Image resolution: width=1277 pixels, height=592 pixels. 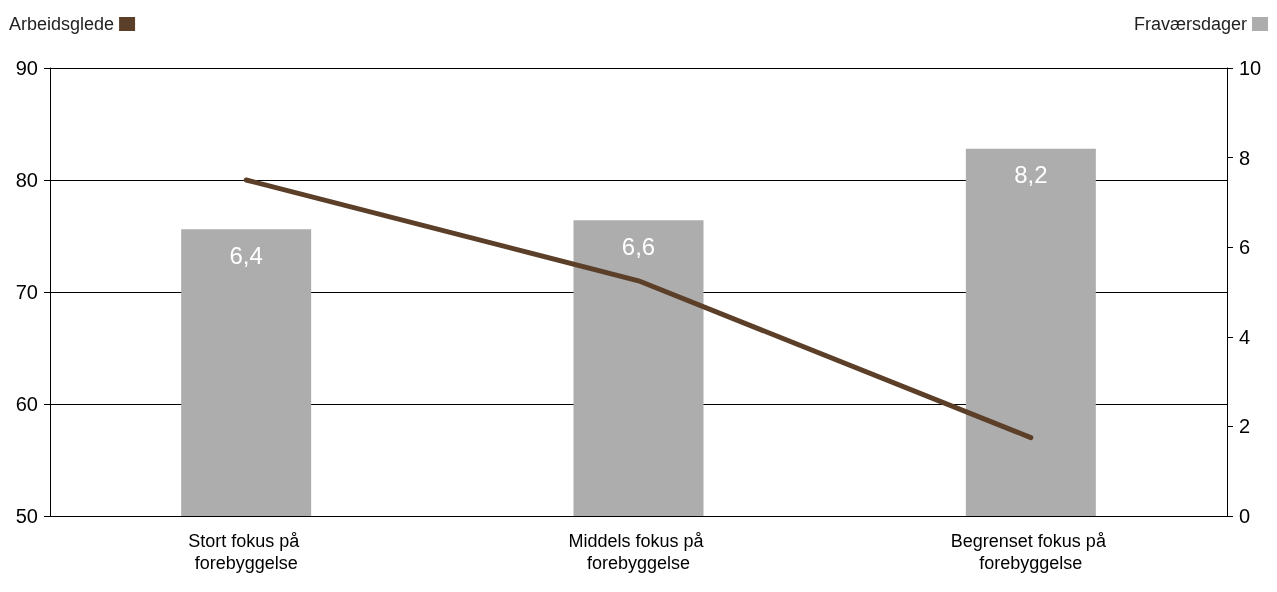 What do you see at coordinates (1245, 336) in the screenshot?
I see `y2-tick-label: 4` at bounding box center [1245, 336].